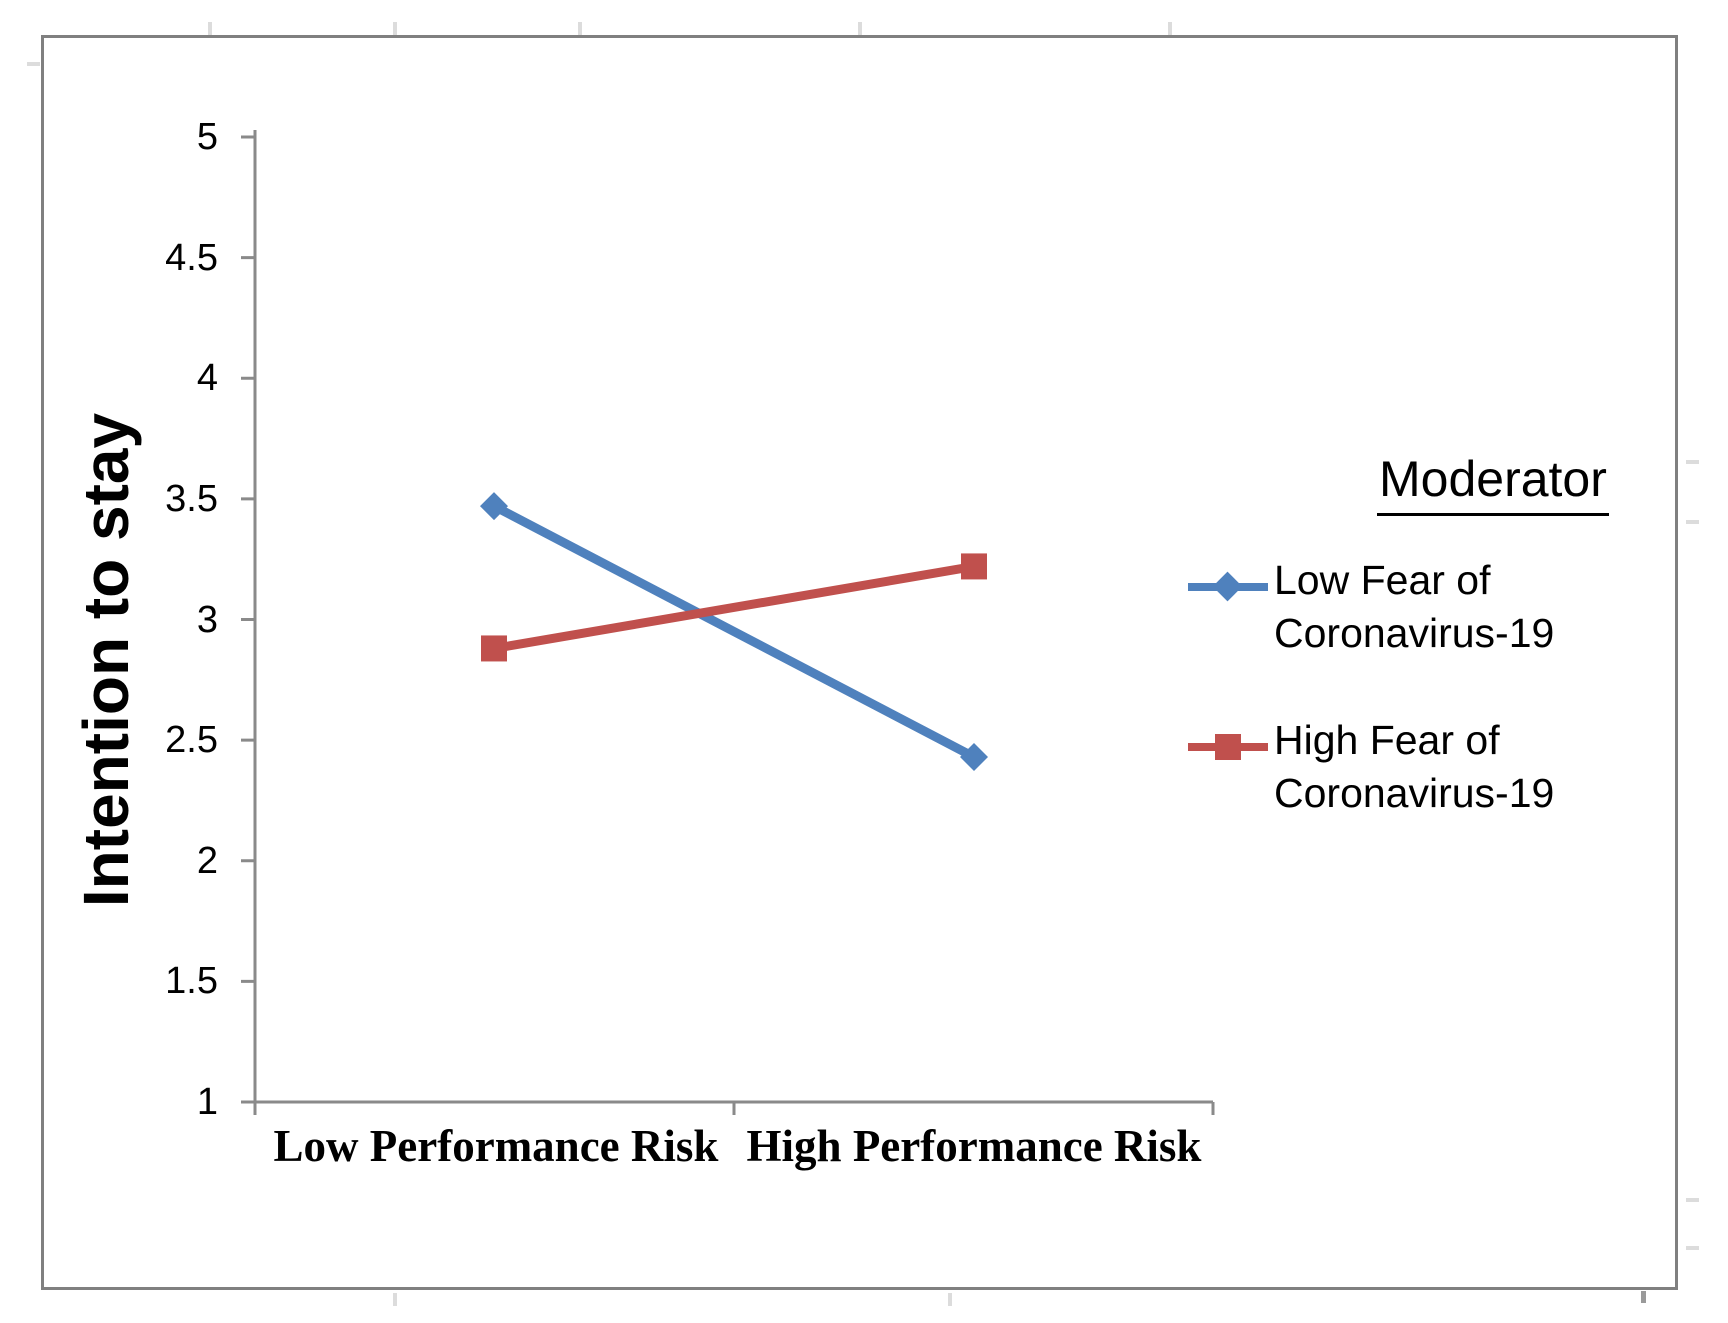 The image size is (1728, 1323). Describe the element at coordinates (1414, 767) in the screenshot. I see `legend-label: High Fear of Coronavirus-19` at that location.